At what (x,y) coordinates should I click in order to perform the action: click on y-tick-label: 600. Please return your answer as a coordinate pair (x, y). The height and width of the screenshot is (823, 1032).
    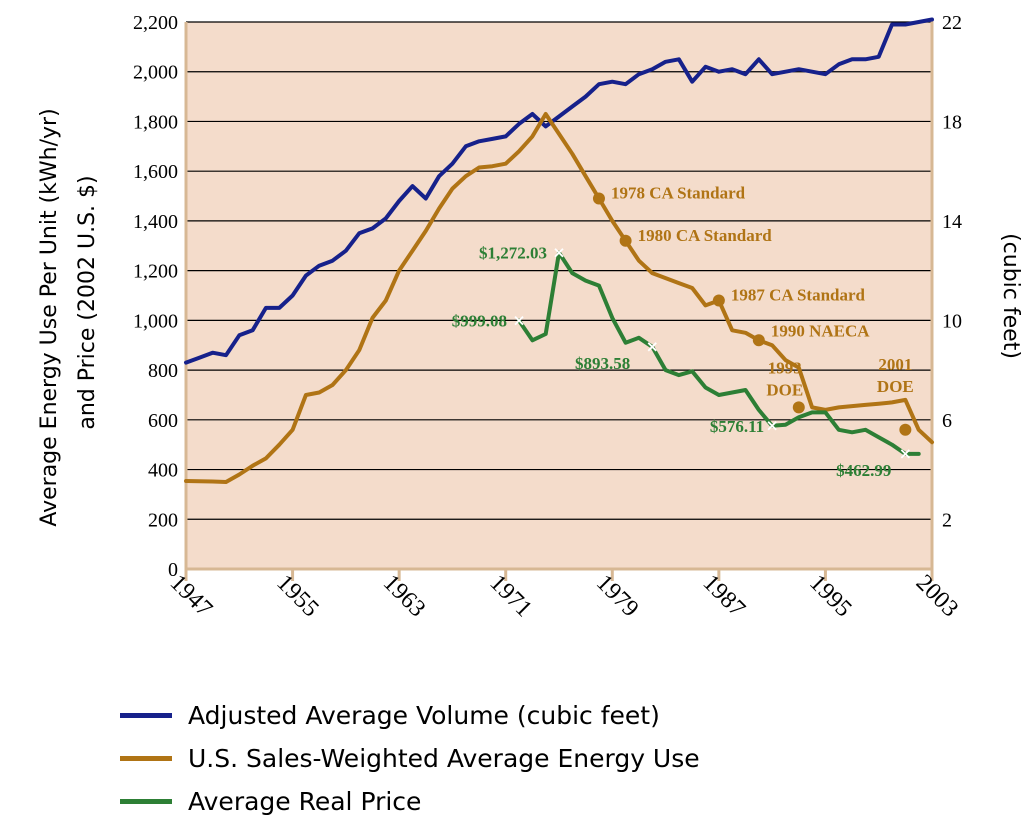
    Looking at the image, I should click on (163, 421).